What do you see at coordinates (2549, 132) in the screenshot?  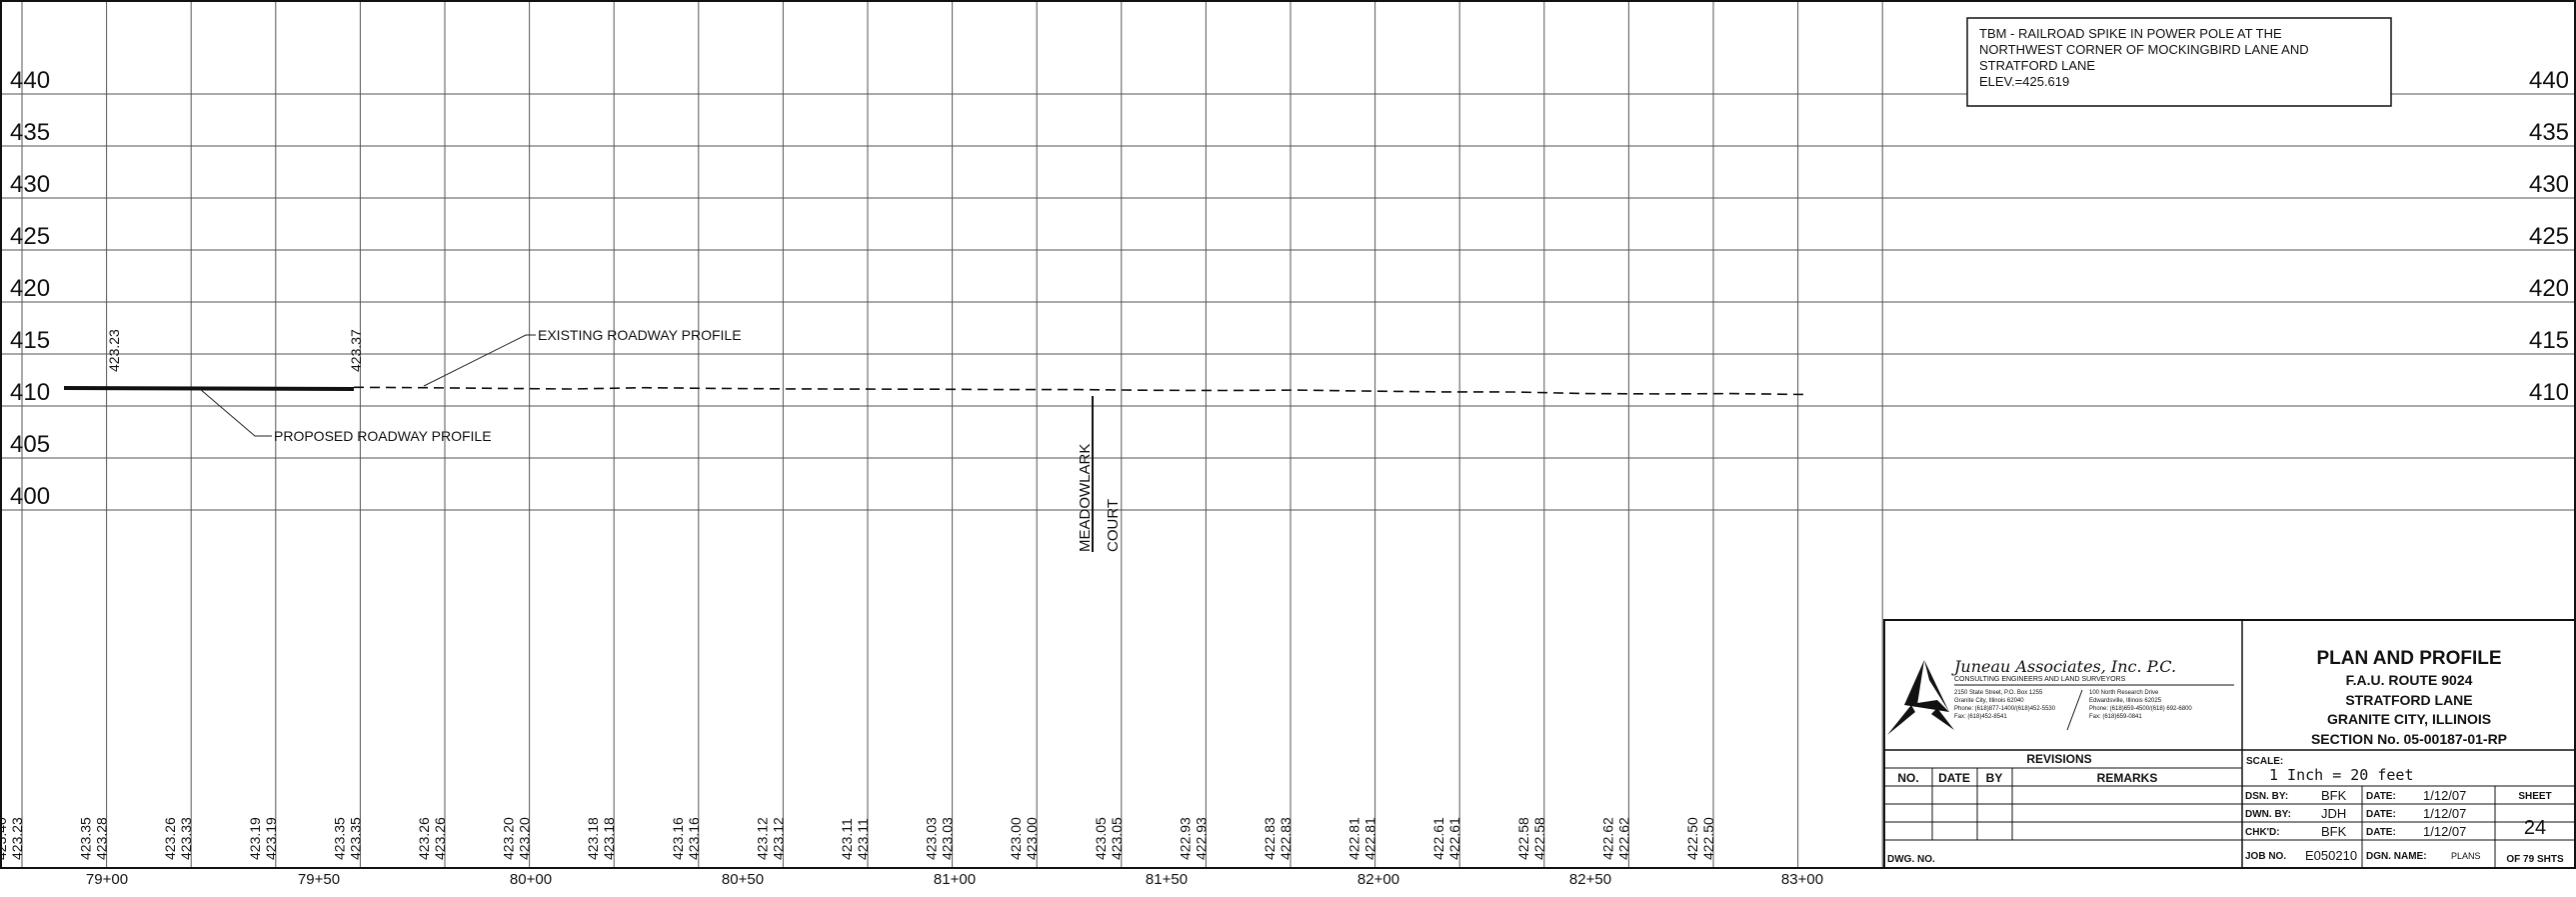 I see `elevation-label-right: 435` at bounding box center [2549, 132].